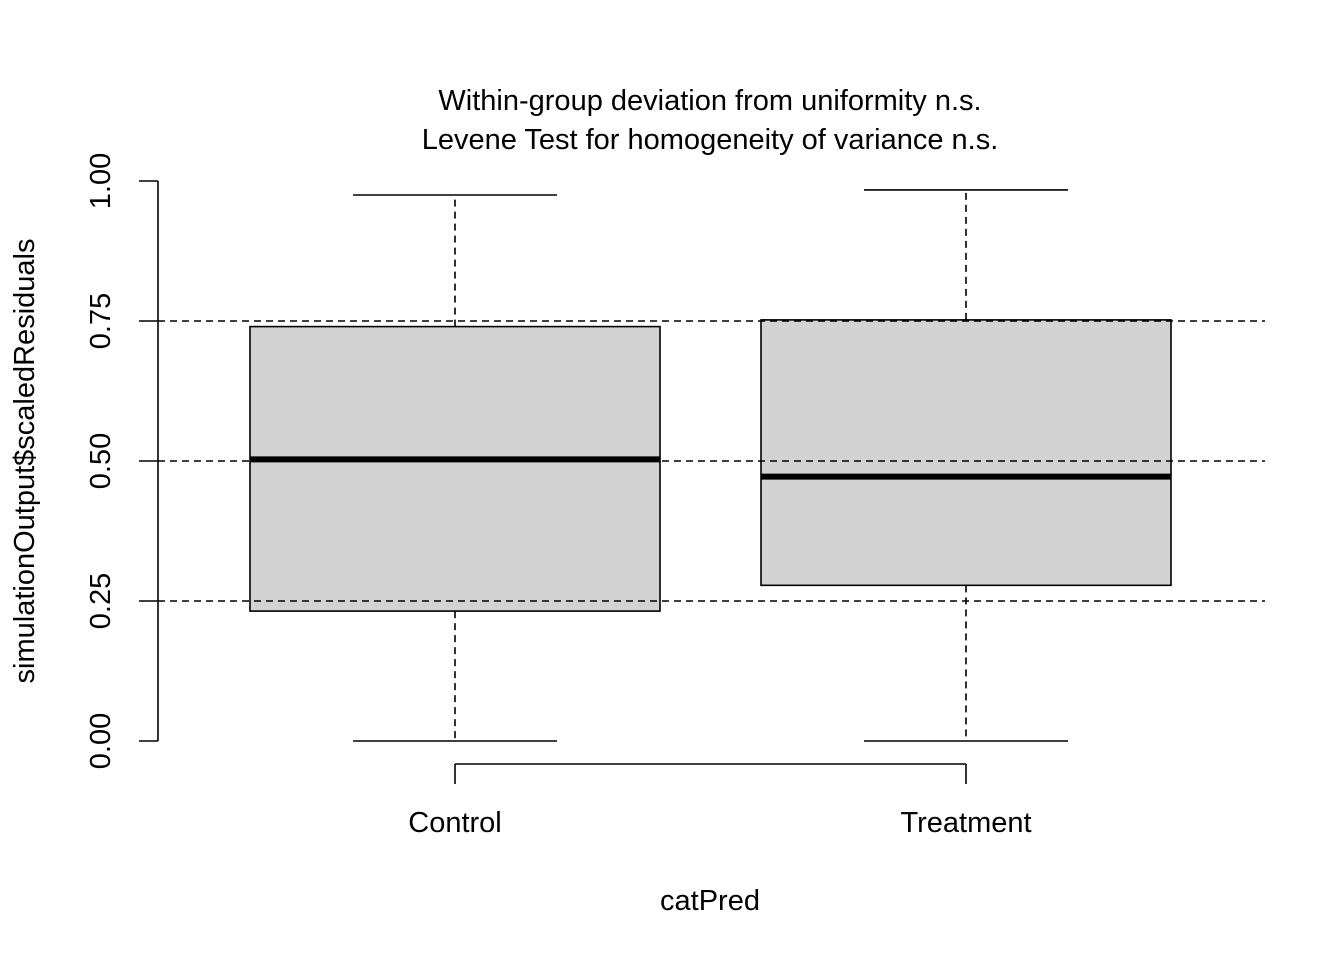 This screenshot has width=1344, height=965. I want to click on x-tick-label-control: Control, so click(455, 823).